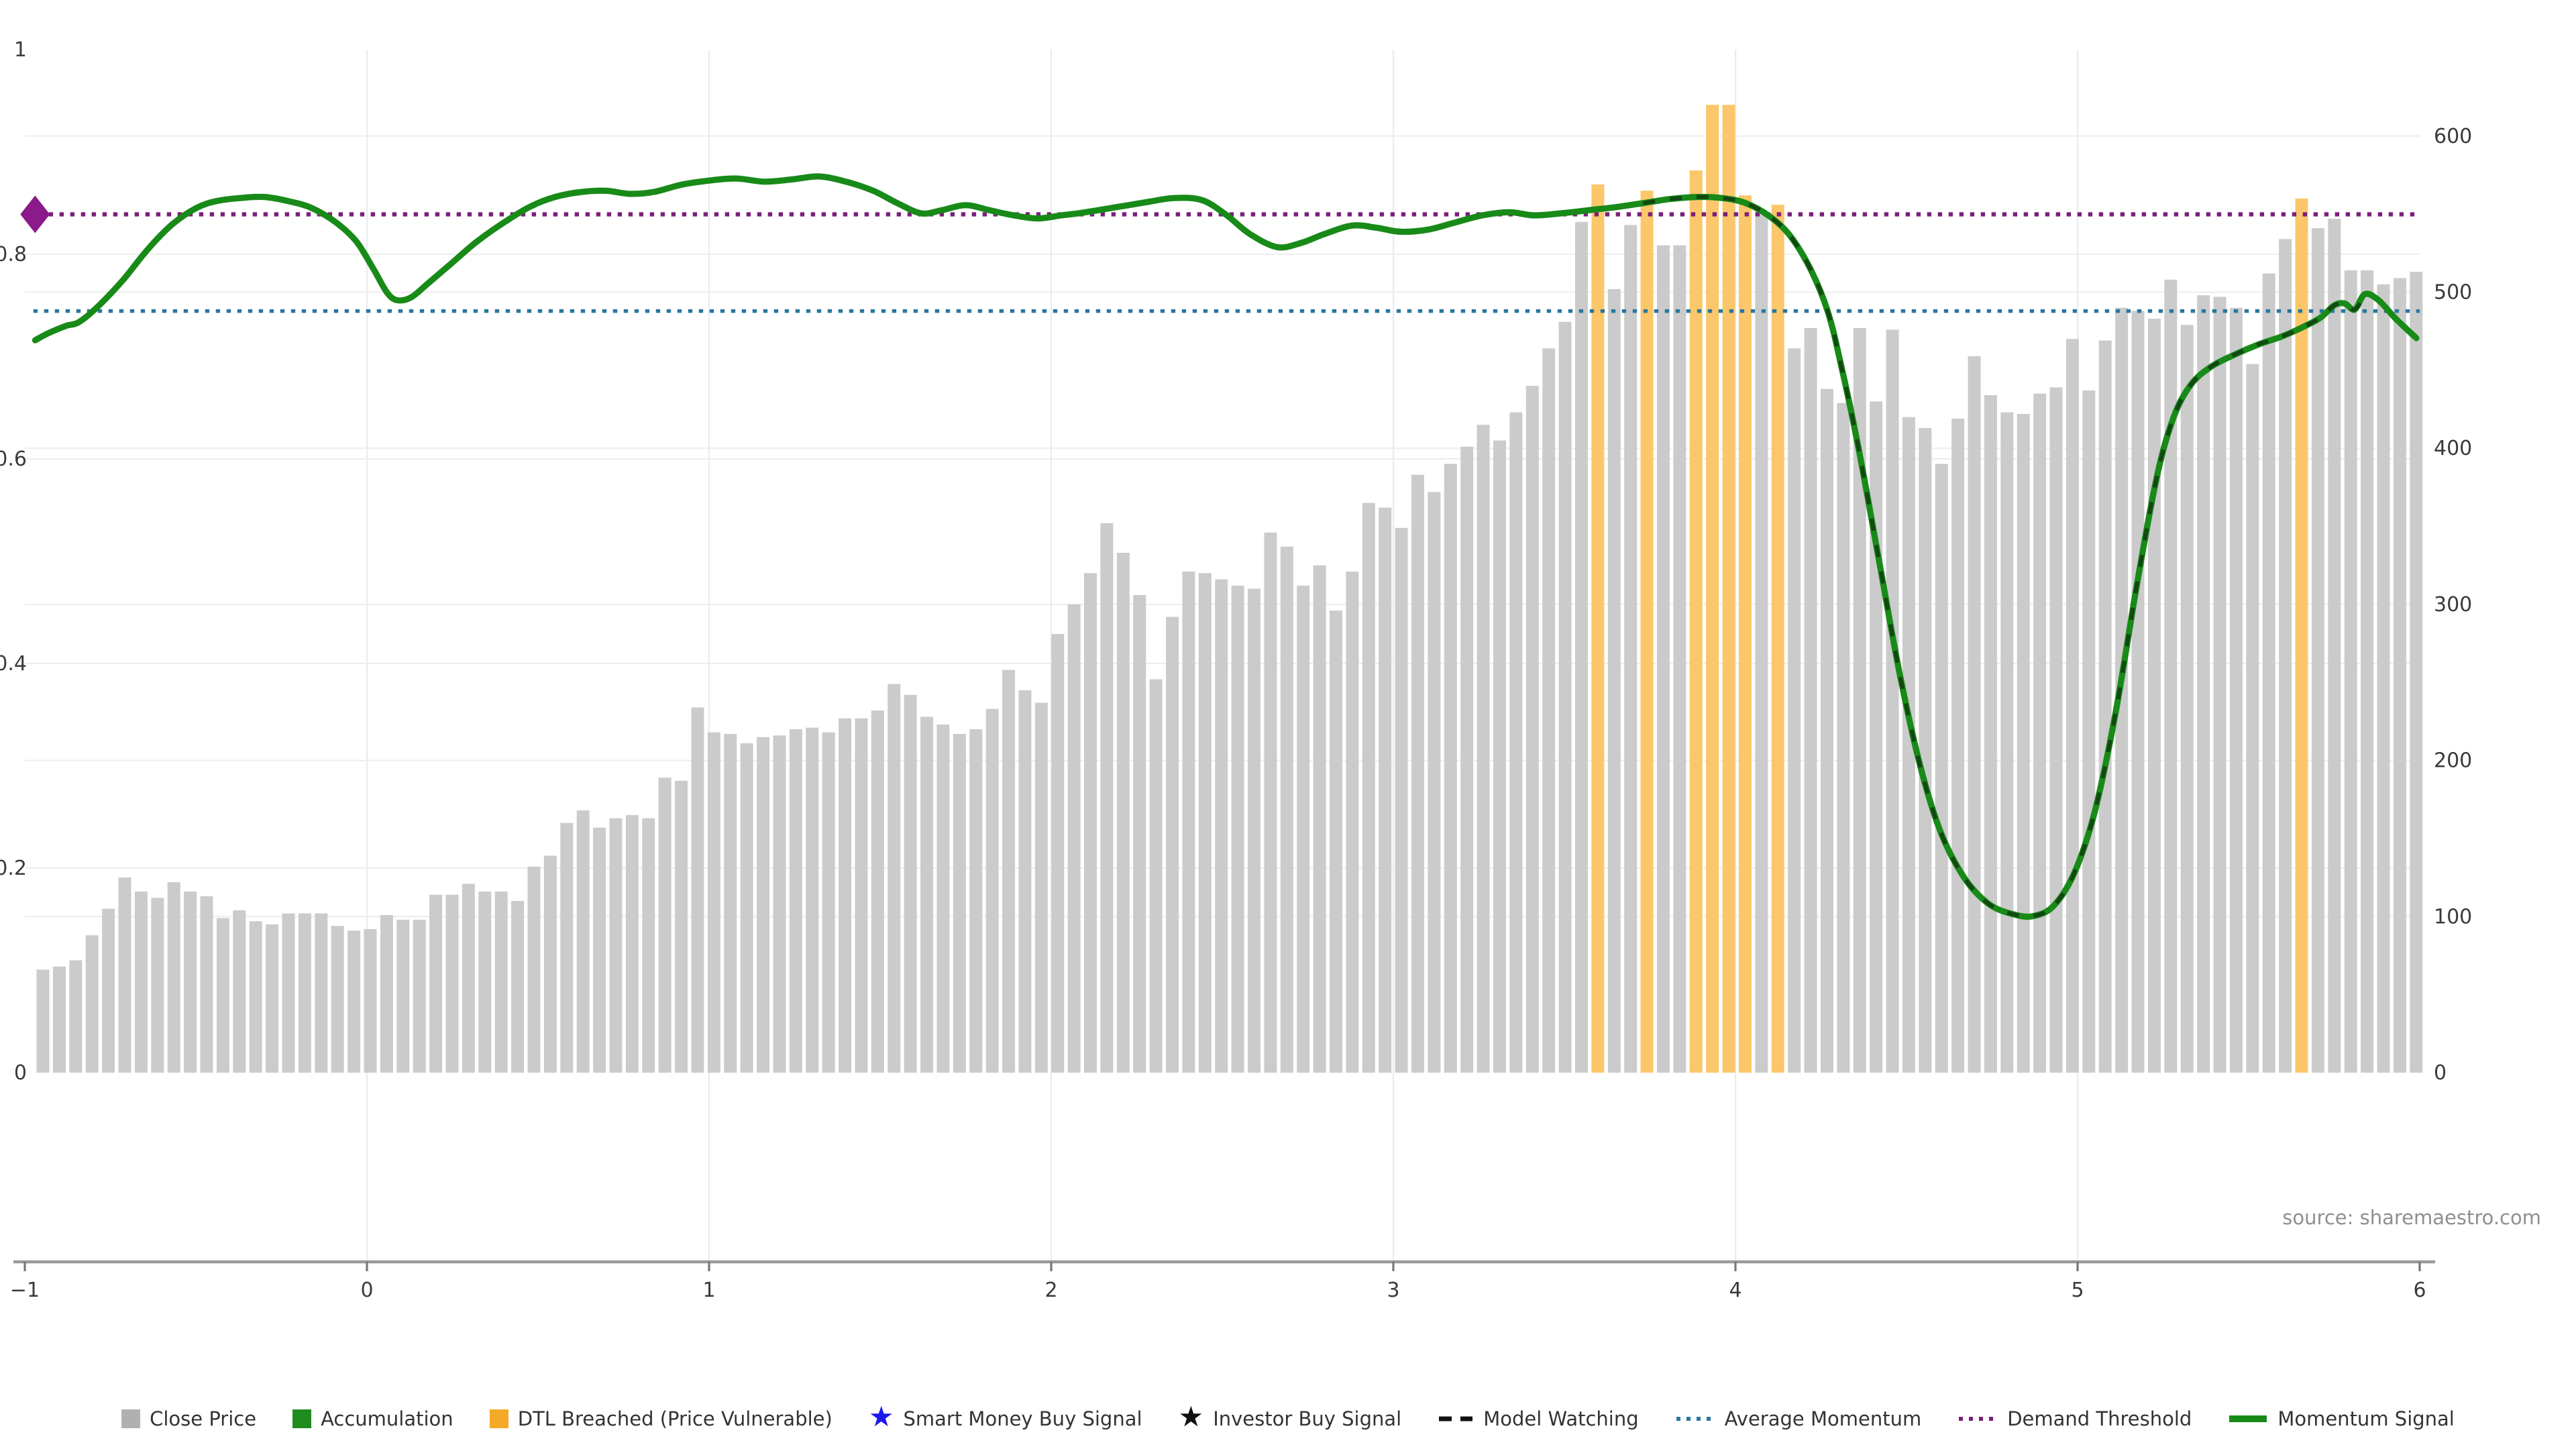  What do you see at coordinates (2440, 1073) in the screenshot?
I see `y-right-tick-label: 0` at bounding box center [2440, 1073].